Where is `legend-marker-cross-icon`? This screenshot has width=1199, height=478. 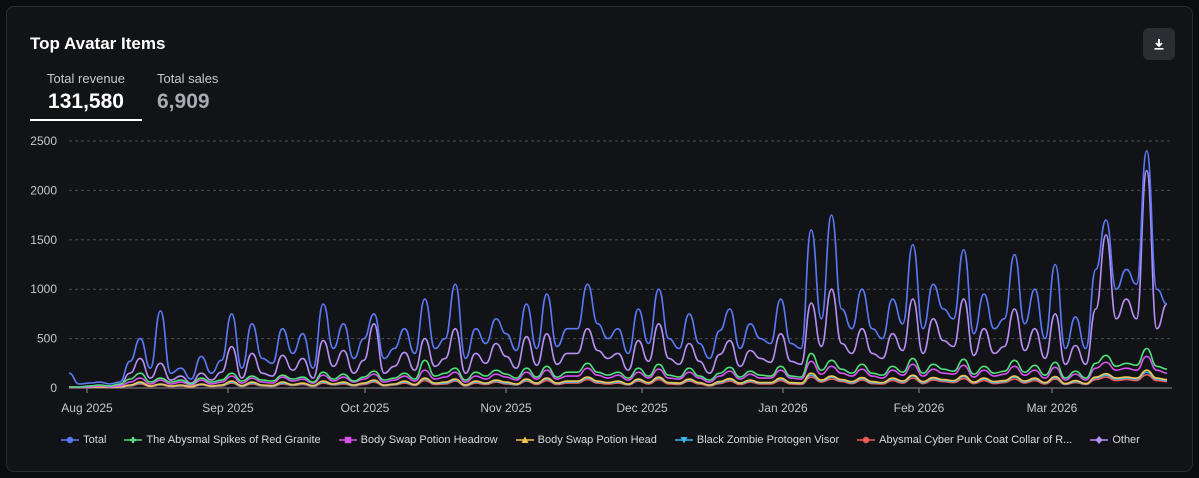 legend-marker-cross-icon is located at coordinates (133, 440).